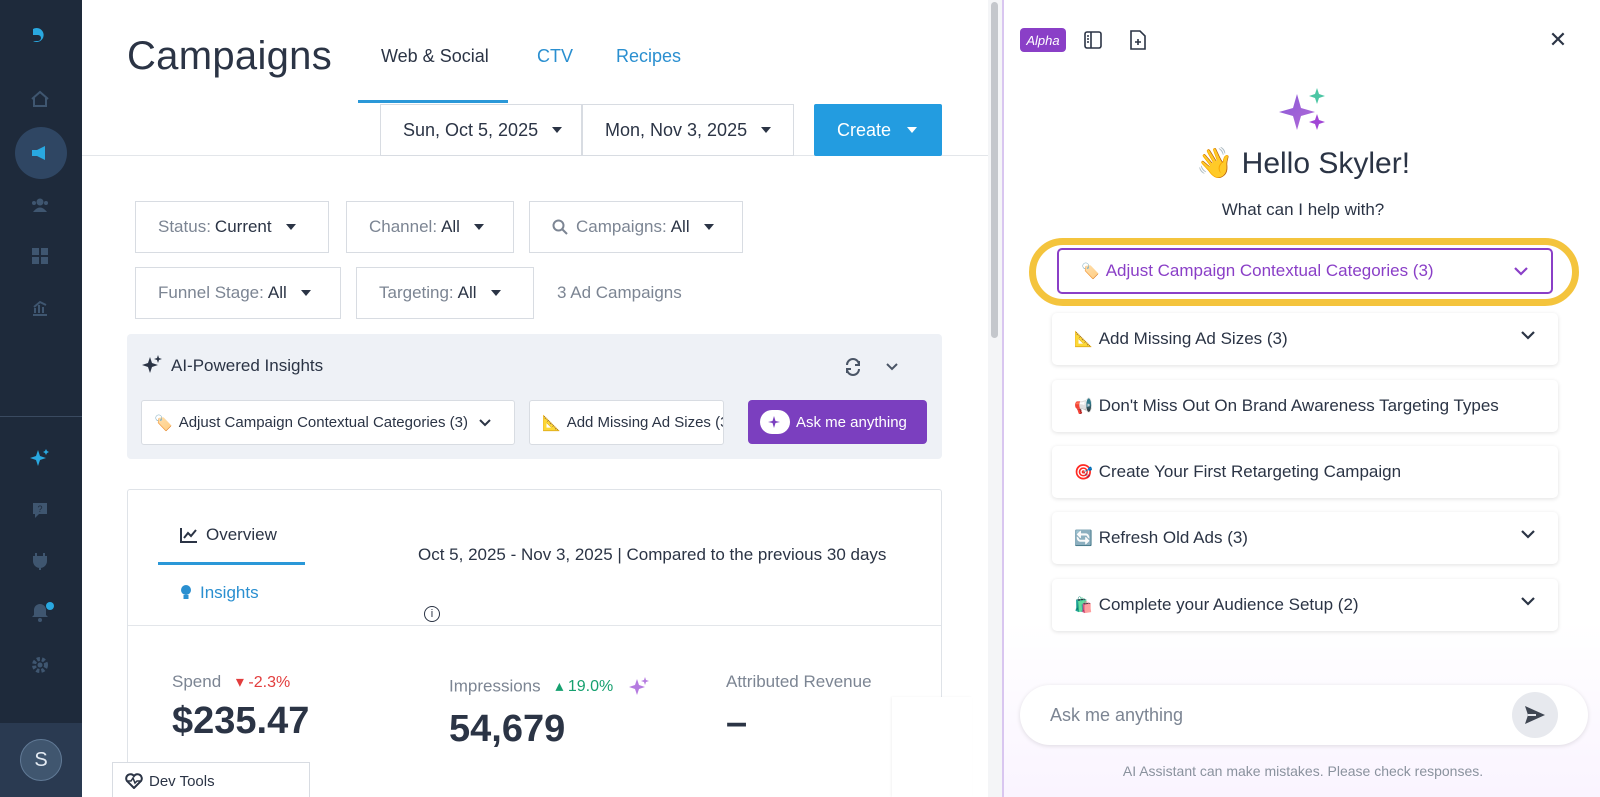 This screenshot has height=797, width=1600. What do you see at coordinates (555, 56) in the screenshot?
I see `tab-ctv: CTV` at bounding box center [555, 56].